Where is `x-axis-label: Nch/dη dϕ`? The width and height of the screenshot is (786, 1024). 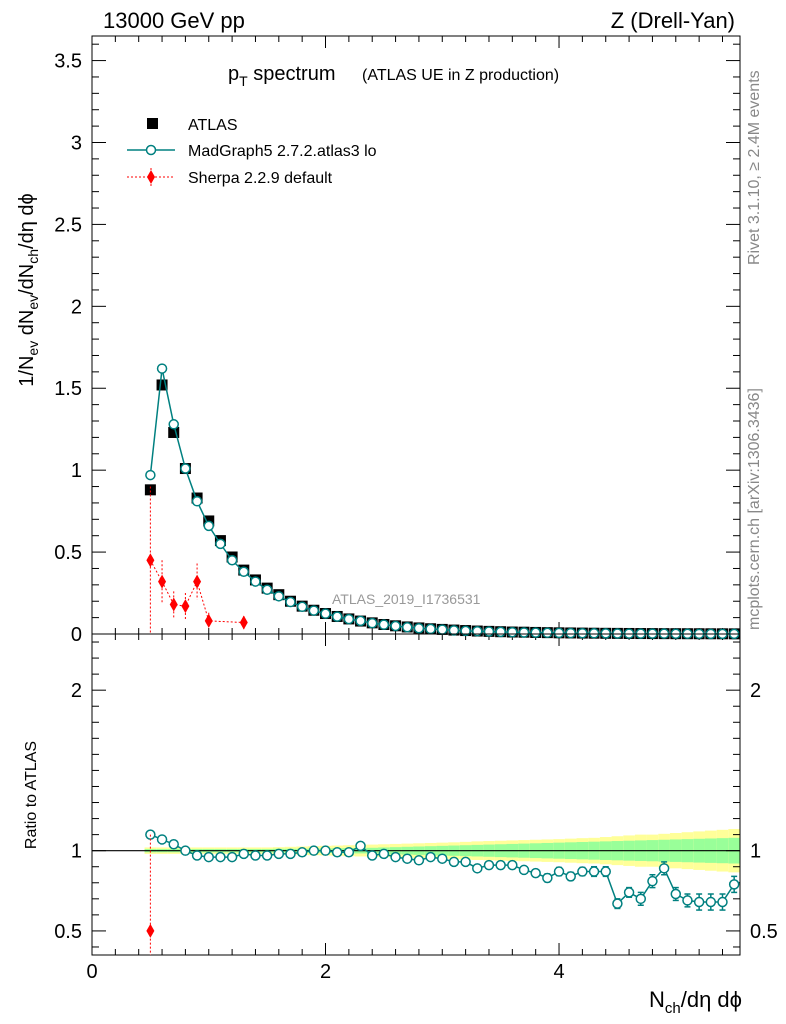 x-axis-label: Nch/dη dϕ is located at coordinates (695, 1002).